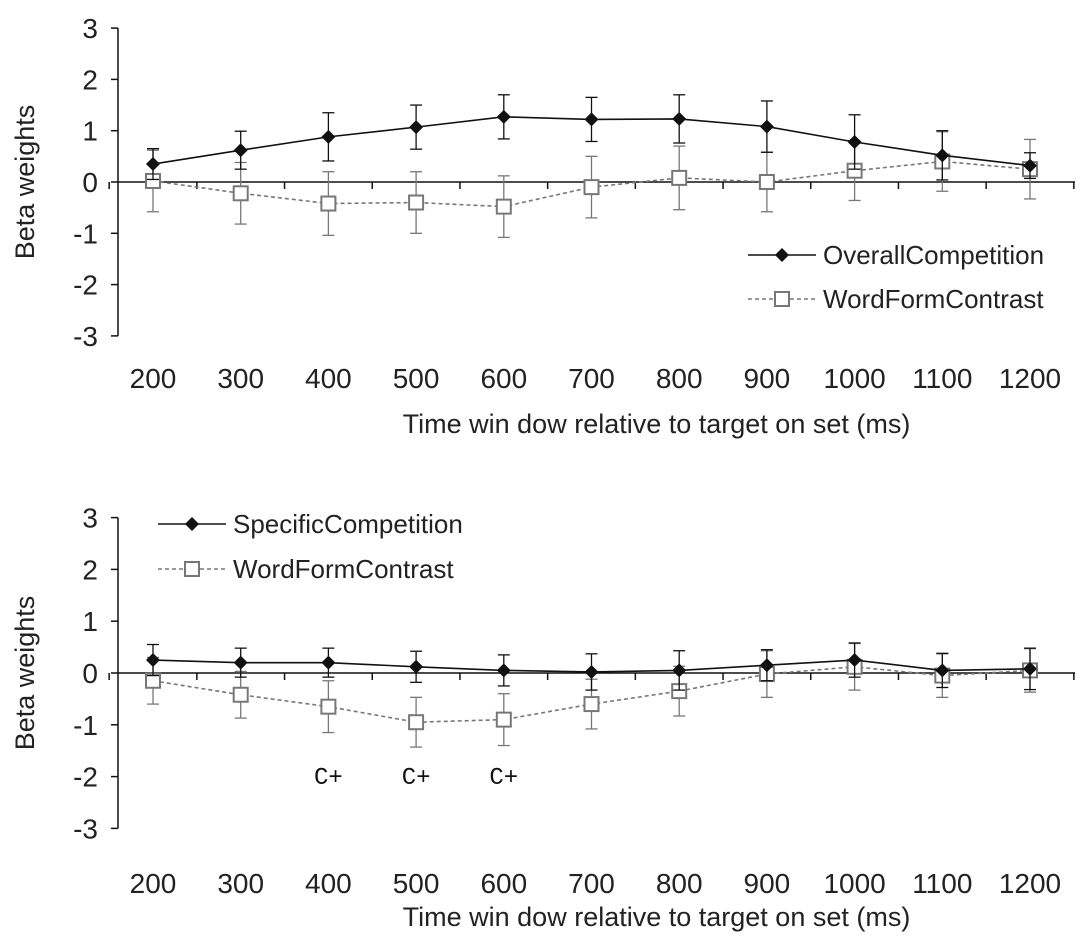  What do you see at coordinates (310, 546) in the screenshot?
I see `legend: SpecificCompetition WordFormContrast` at bounding box center [310, 546].